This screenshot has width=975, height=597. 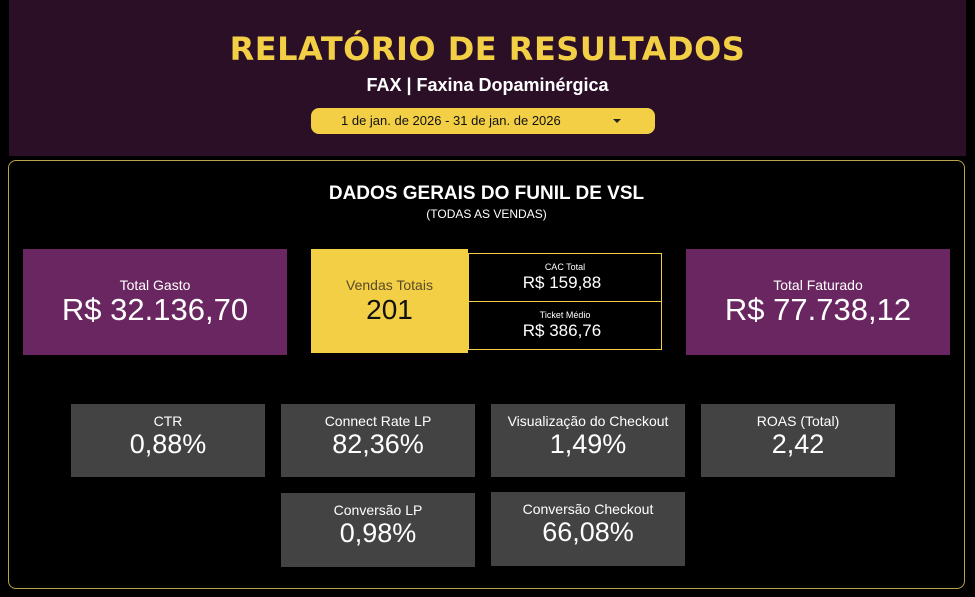 I want to click on vendas-totais-card: Vendas Totais 201, so click(x=389, y=301).